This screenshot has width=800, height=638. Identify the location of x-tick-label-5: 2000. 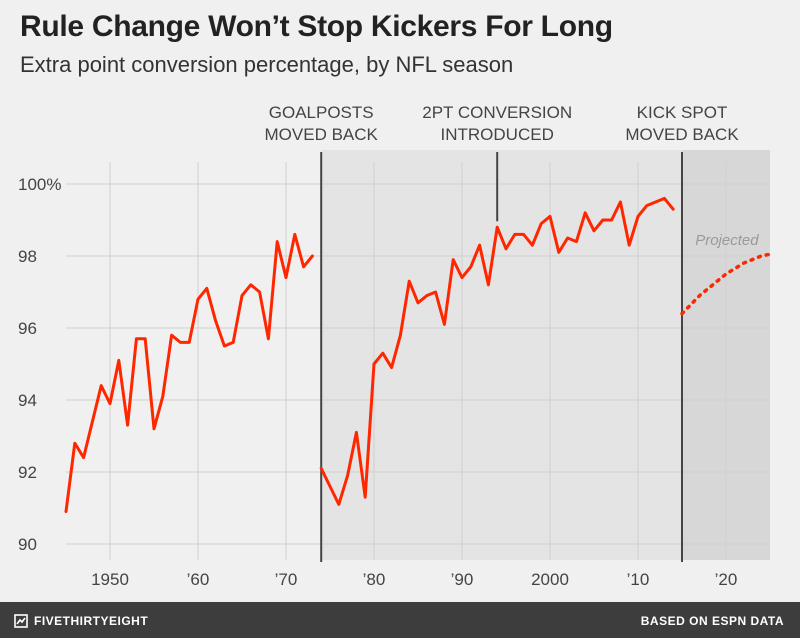
(550, 579).